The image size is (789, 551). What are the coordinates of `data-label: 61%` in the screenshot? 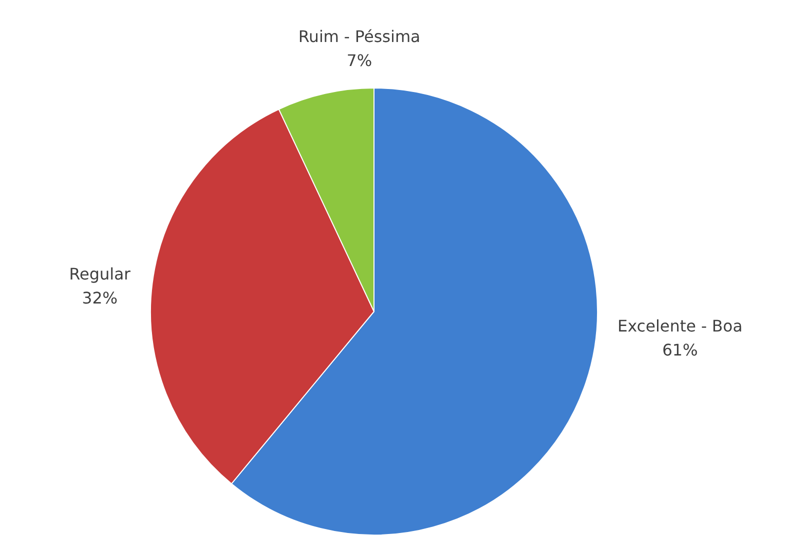 It's located at (680, 350).